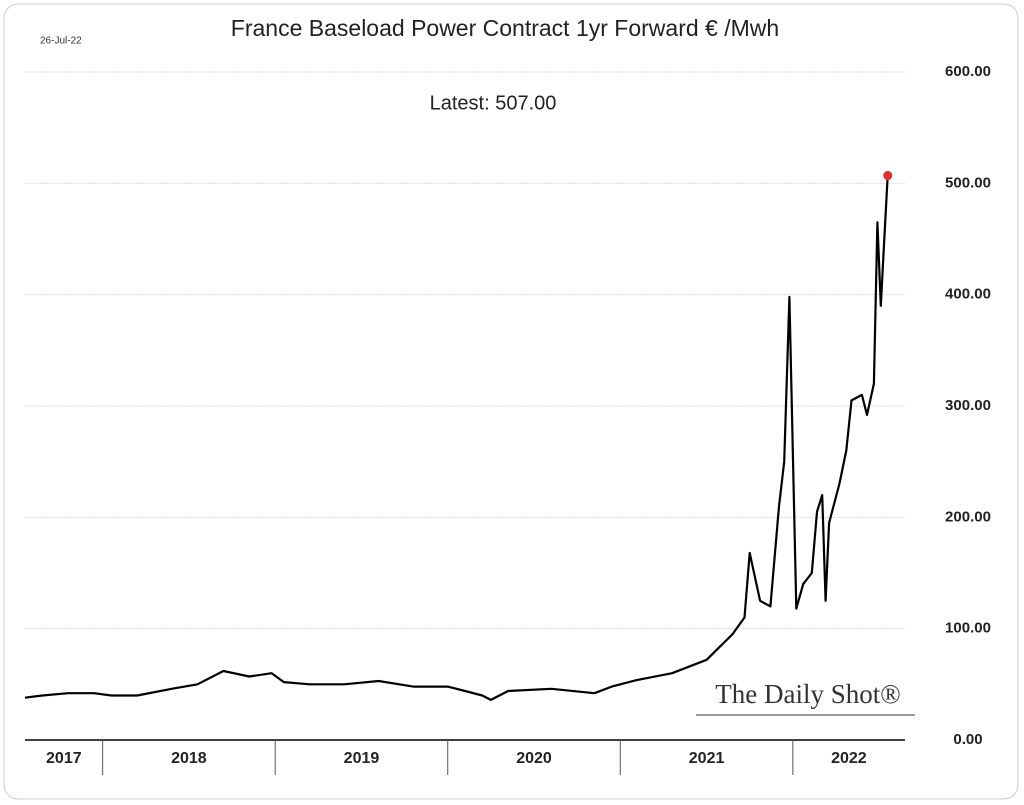  Describe the element at coordinates (189, 758) in the screenshot. I see `x-tick-label: 2018` at that location.